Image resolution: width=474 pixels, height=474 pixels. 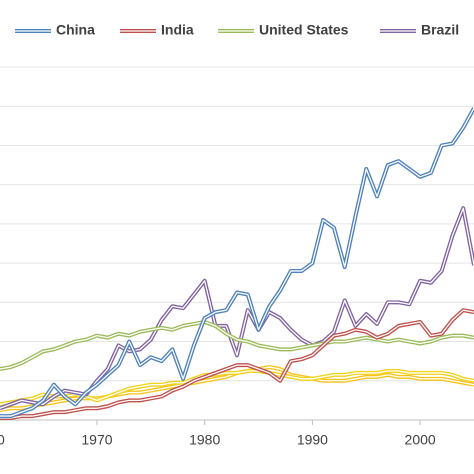 I want to click on x-tick-label: 2000, so click(x=420, y=440).